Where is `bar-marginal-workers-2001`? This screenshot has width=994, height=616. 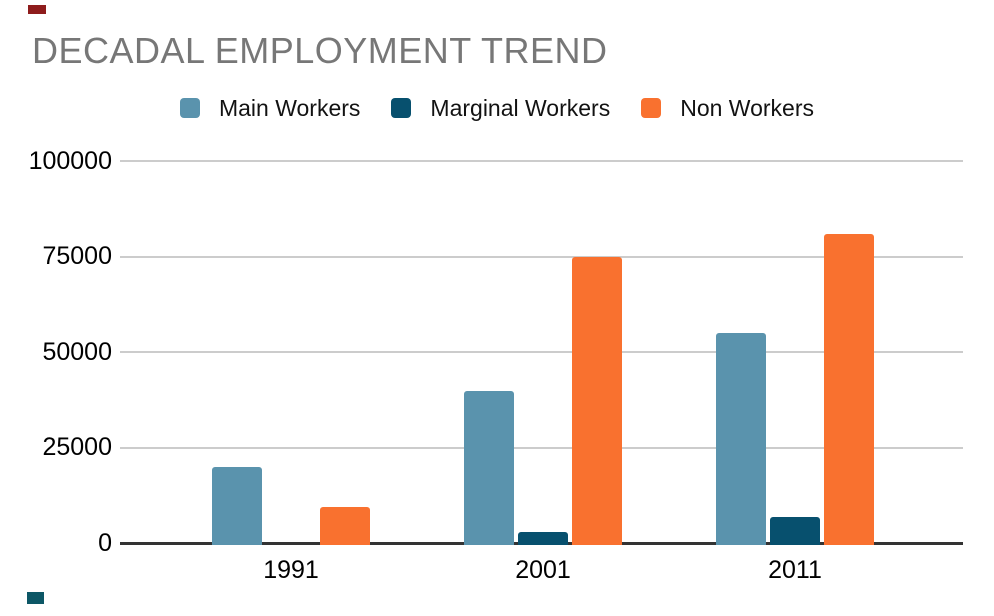 bar-marginal-workers-2001 is located at coordinates (543, 538).